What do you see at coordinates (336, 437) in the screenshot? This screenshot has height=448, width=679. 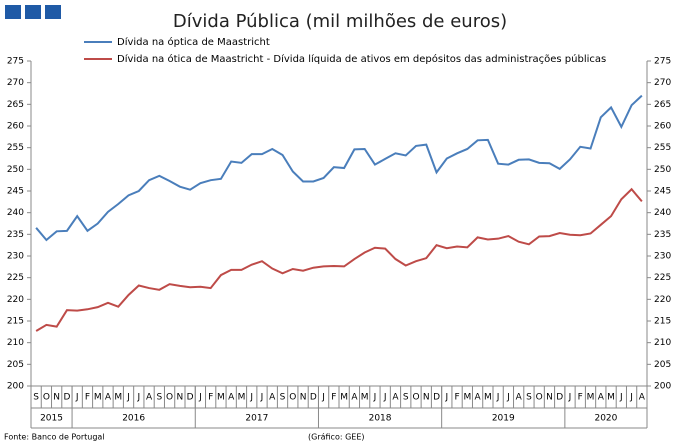 I see `credit: (Gráfico: GEE)` at bounding box center [336, 437].